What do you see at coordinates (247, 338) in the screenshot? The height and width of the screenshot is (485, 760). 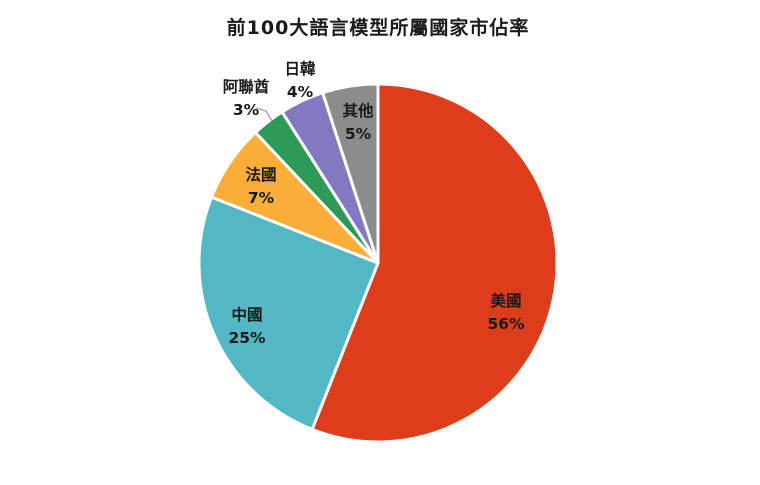 I see `slice-pct-1: 25%` at bounding box center [247, 338].